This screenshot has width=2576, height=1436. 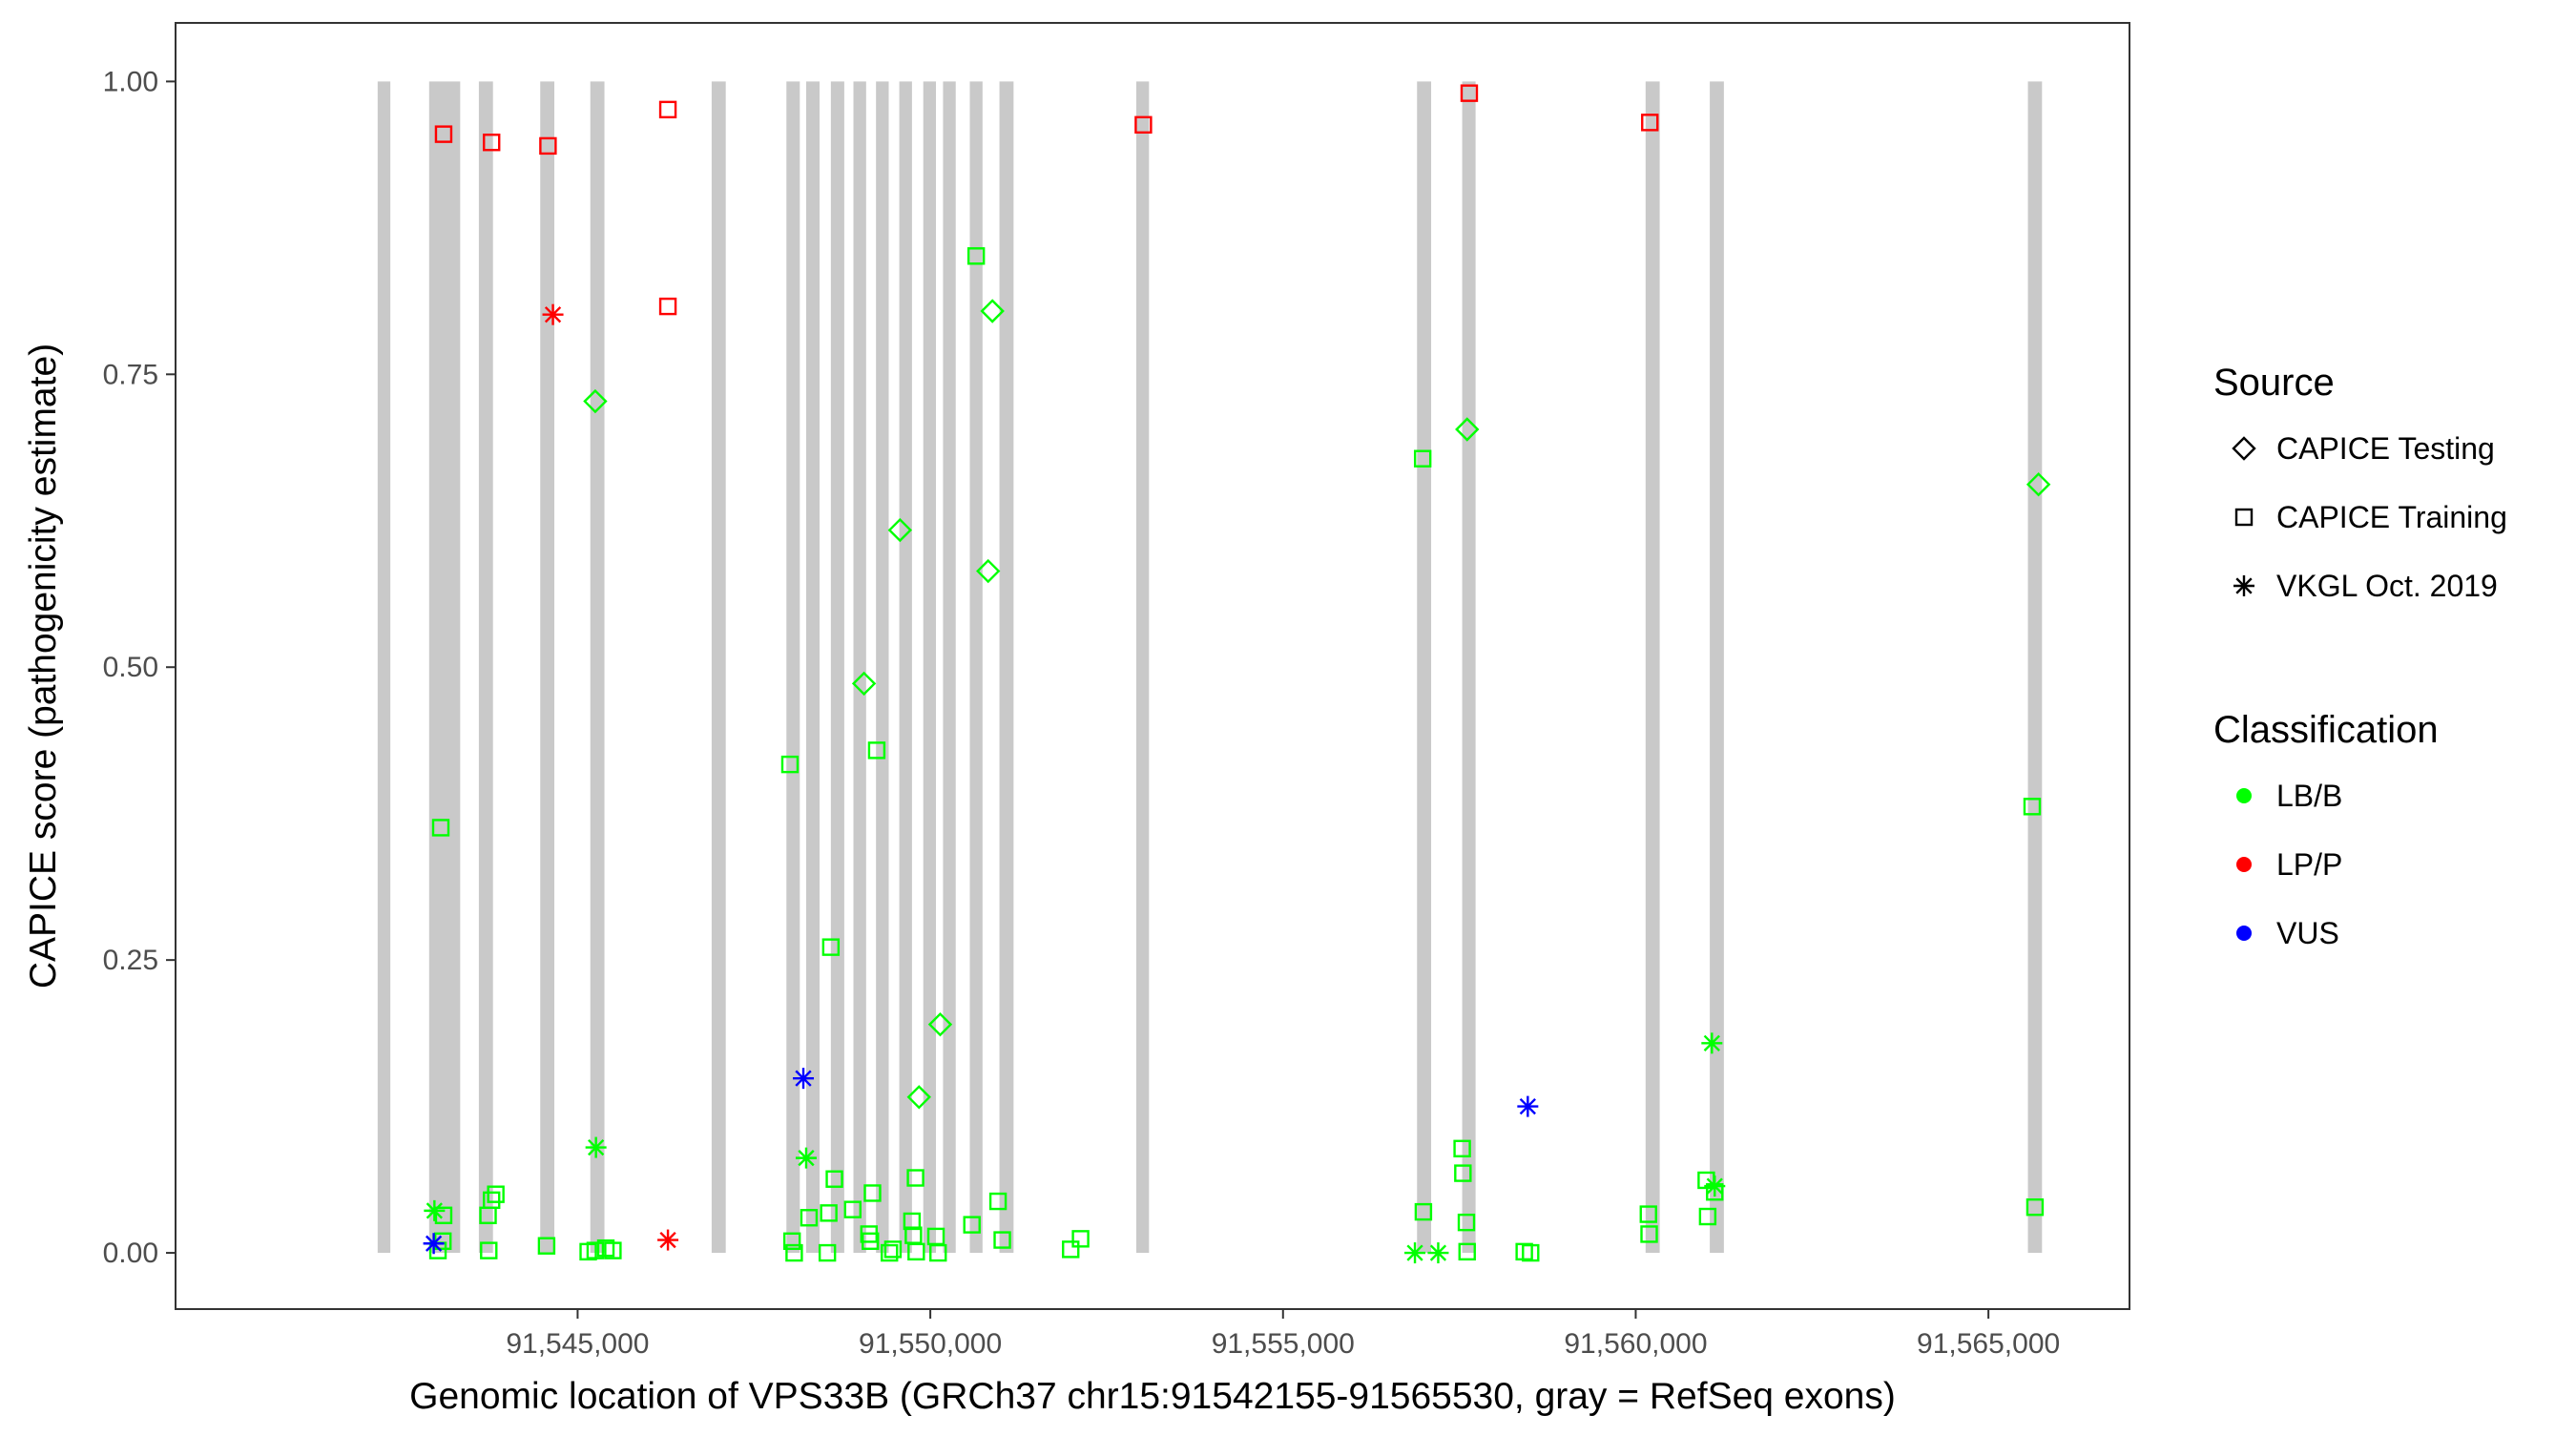 I want to click on legend-item-classification: VUS, so click(x=2287, y=933).